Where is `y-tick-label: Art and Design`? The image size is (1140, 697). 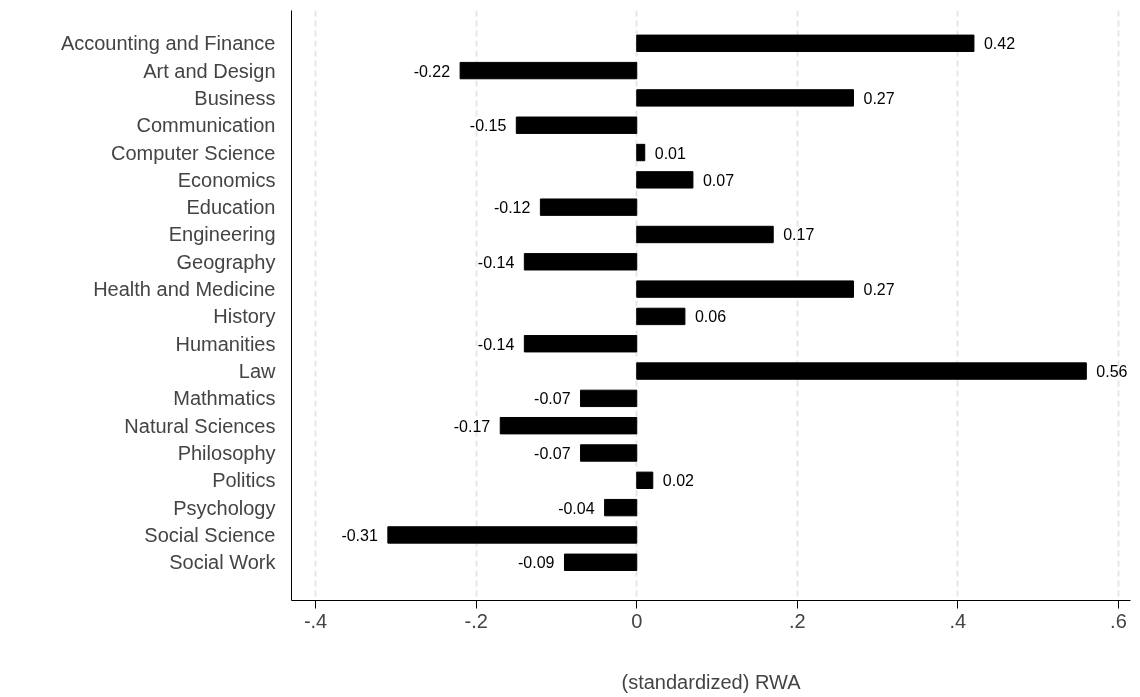 y-tick-label: Art and Design is located at coordinates (209, 70).